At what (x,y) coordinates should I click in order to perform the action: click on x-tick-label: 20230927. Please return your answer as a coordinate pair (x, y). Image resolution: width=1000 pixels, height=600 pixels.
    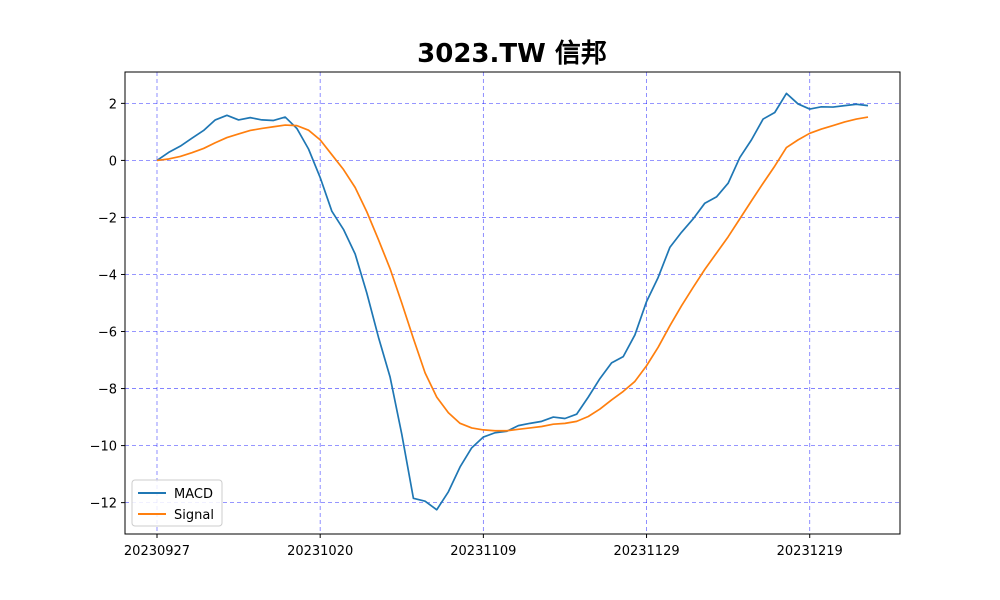
    Looking at the image, I should click on (157, 551).